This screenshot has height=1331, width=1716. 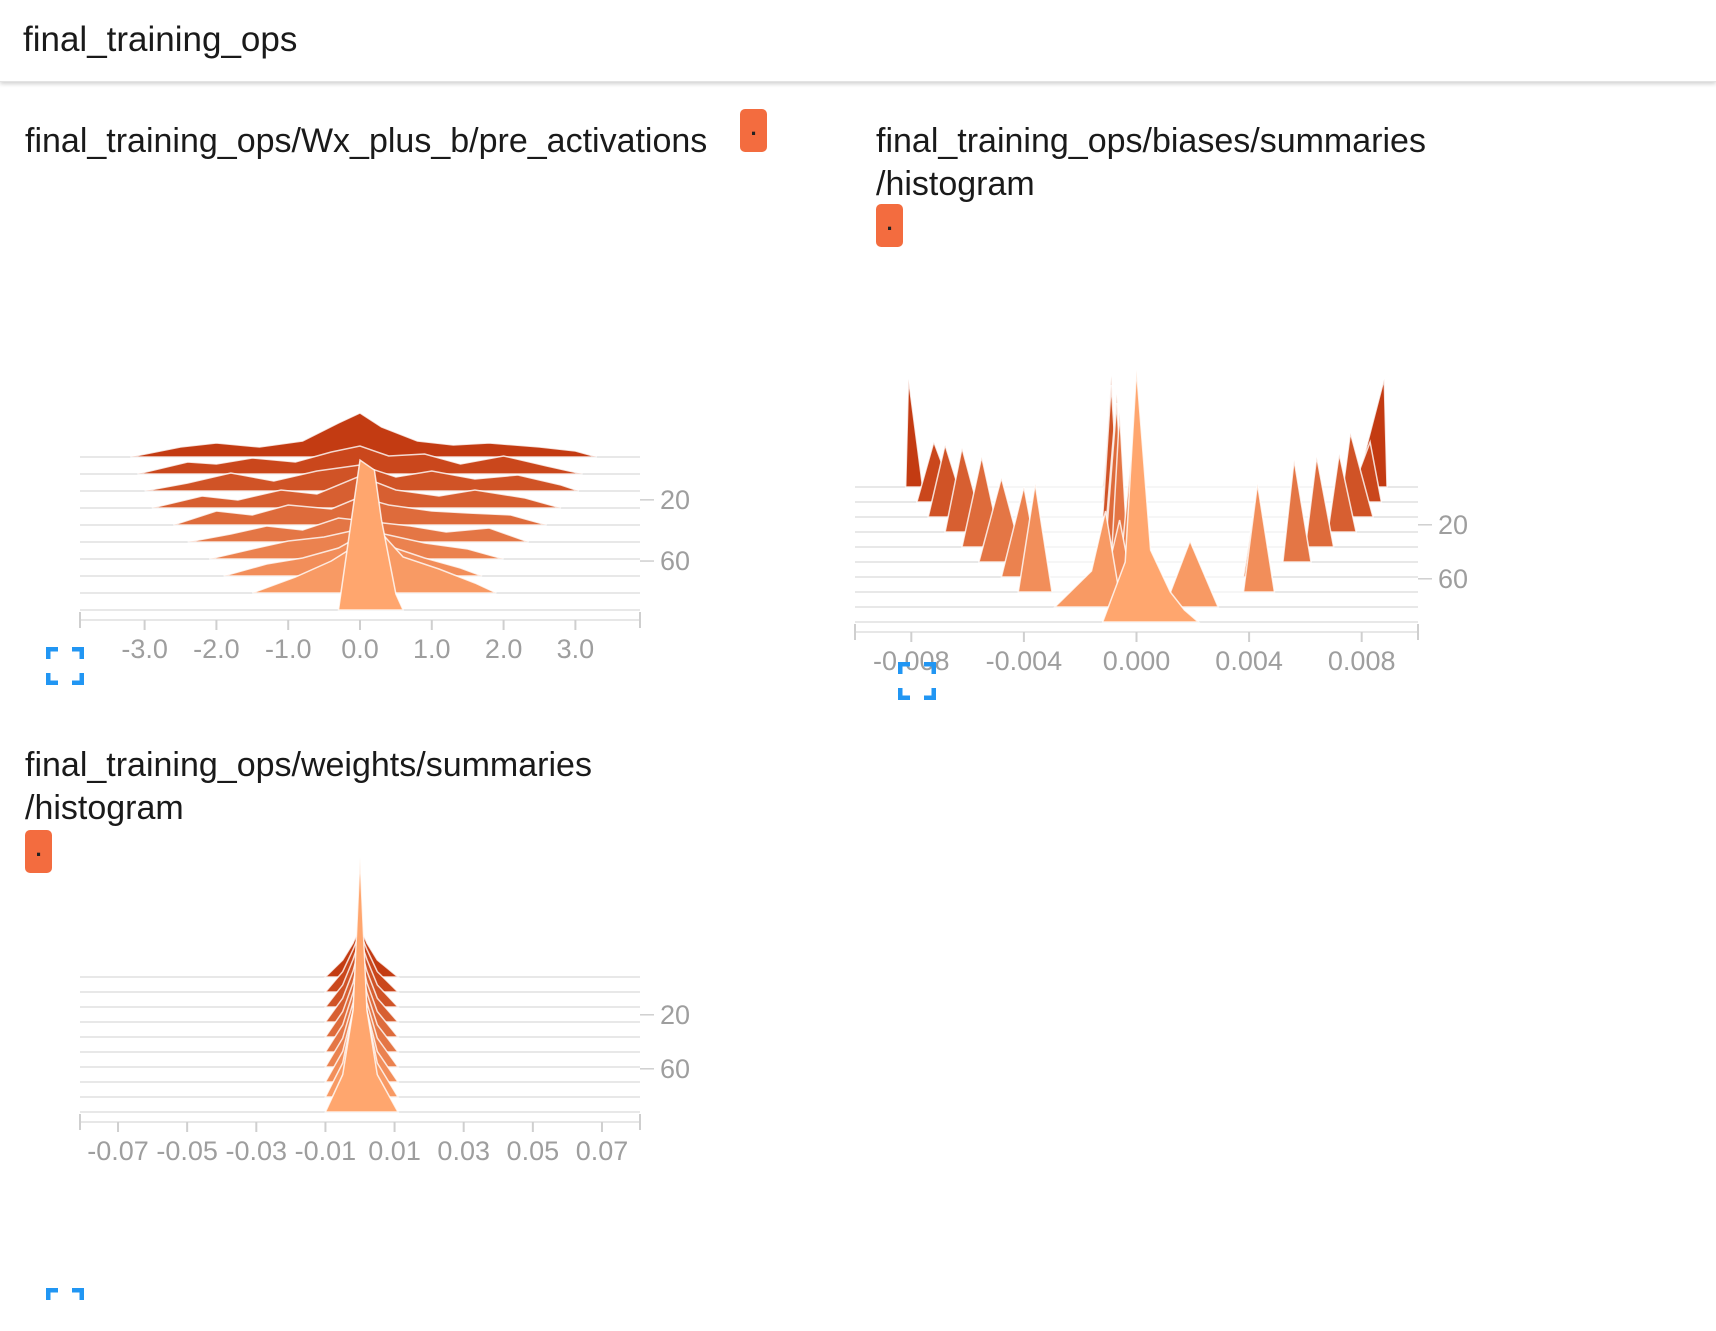 I want to click on x-tick-label: 0.0, so click(x=360, y=649).